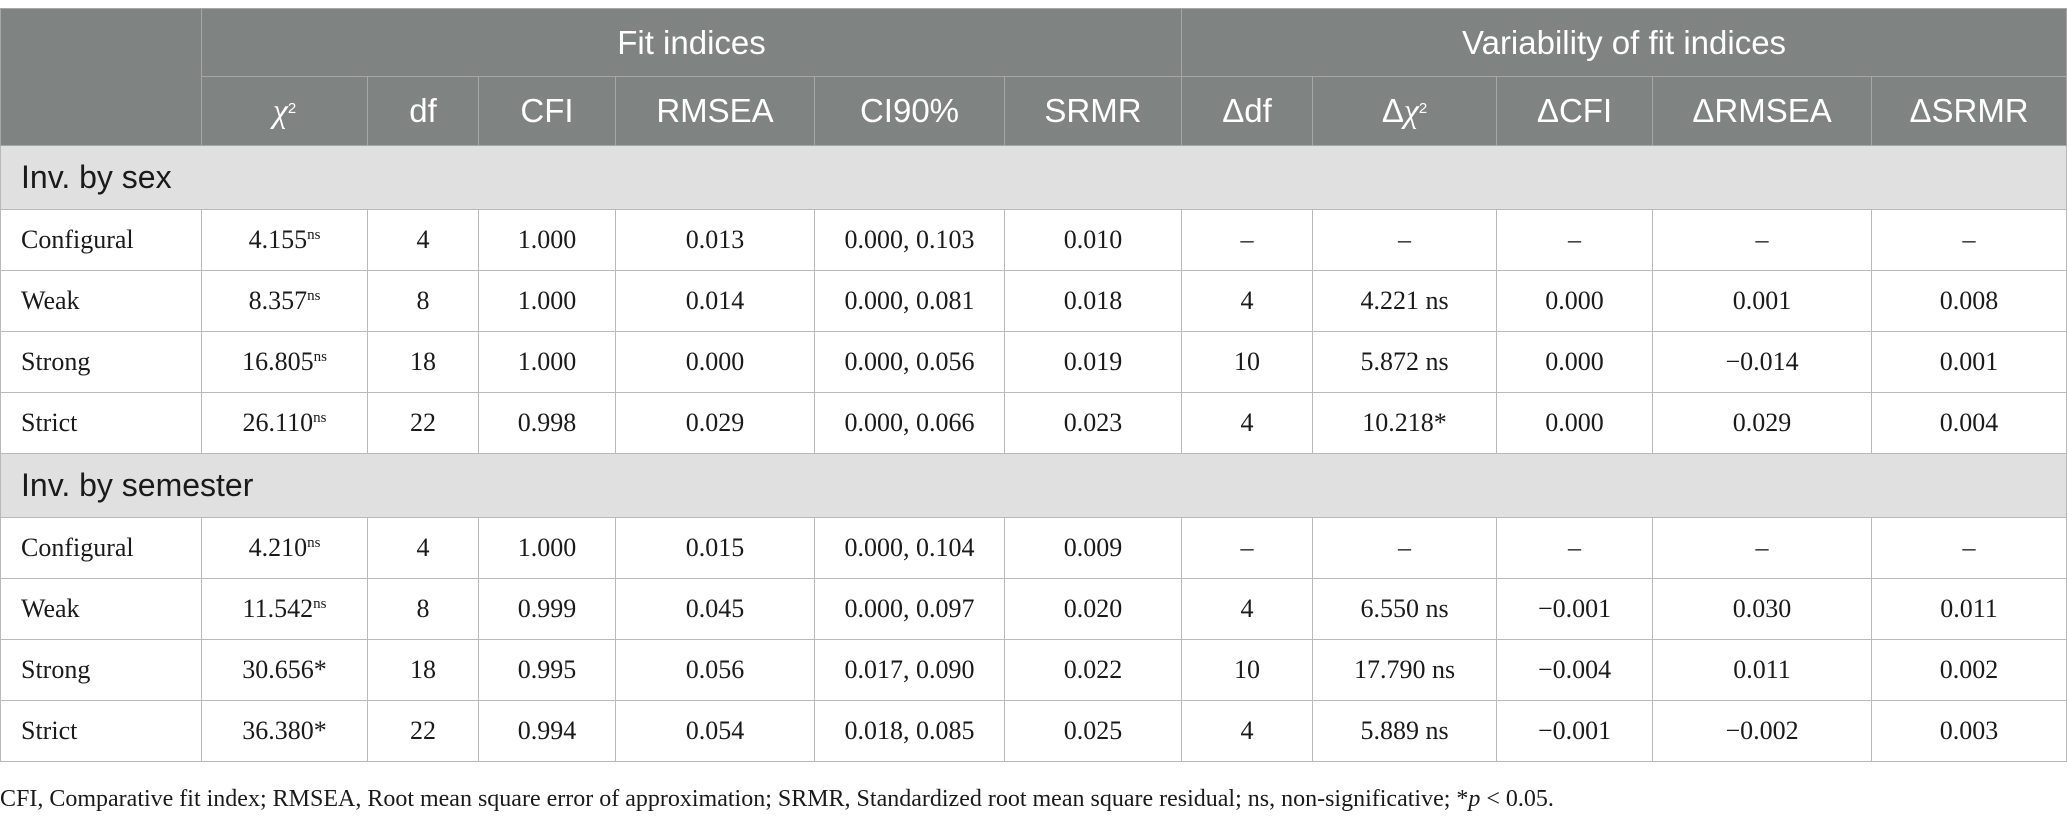  What do you see at coordinates (1093, 548) in the screenshot?
I see `cell-srmr: 0.009` at bounding box center [1093, 548].